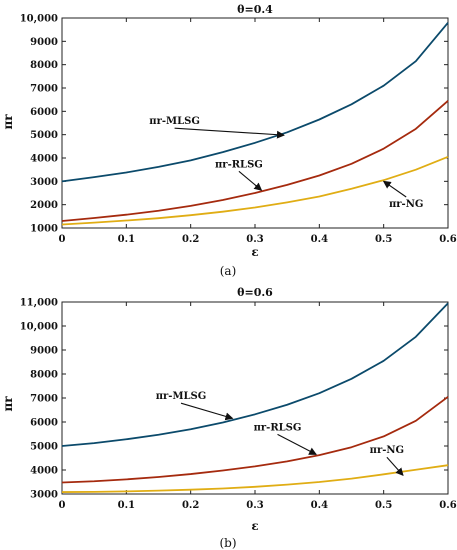  Describe the element at coordinates (190, 505) in the screenshot. I see `x-tick-label-b: 0.2` at that location.